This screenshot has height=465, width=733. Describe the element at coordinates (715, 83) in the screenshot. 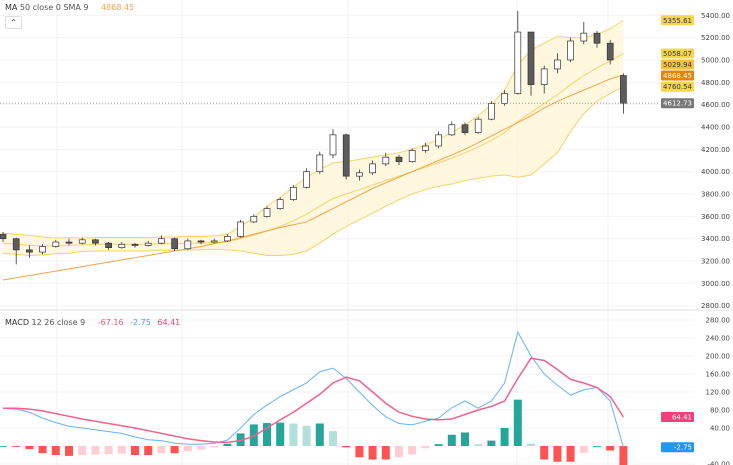

I see `price-axis-tick: 4800.00` at that location.